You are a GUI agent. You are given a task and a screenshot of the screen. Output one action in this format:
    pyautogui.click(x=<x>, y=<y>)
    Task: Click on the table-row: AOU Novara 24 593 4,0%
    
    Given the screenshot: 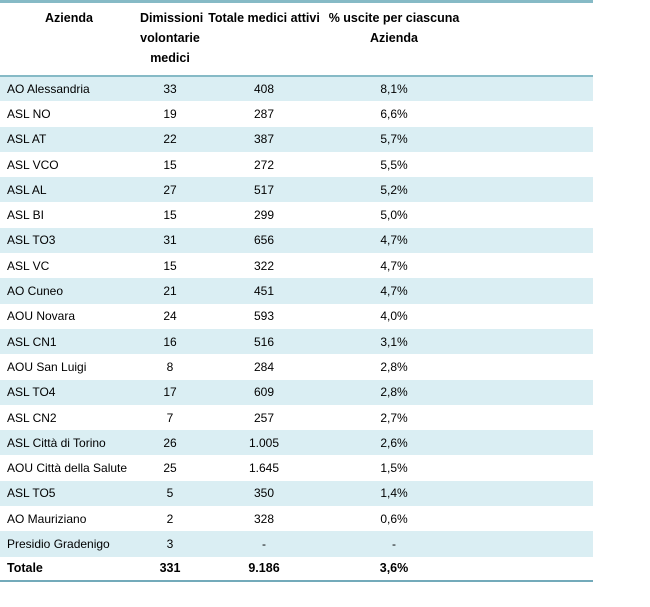 What is the action you would take?
    pyautogui.click(x=296, y=316)
    